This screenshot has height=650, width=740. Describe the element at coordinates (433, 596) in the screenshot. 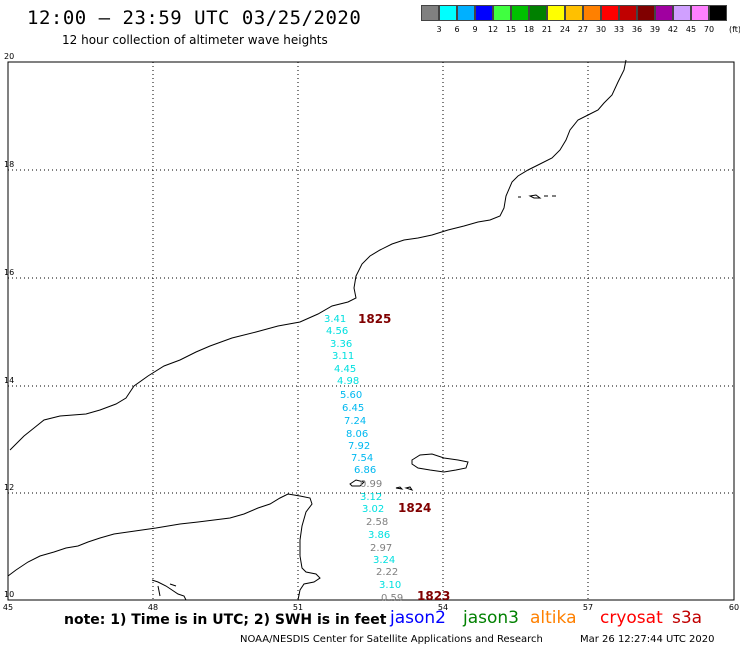

I see `pass-time-label: 1823` at that location.